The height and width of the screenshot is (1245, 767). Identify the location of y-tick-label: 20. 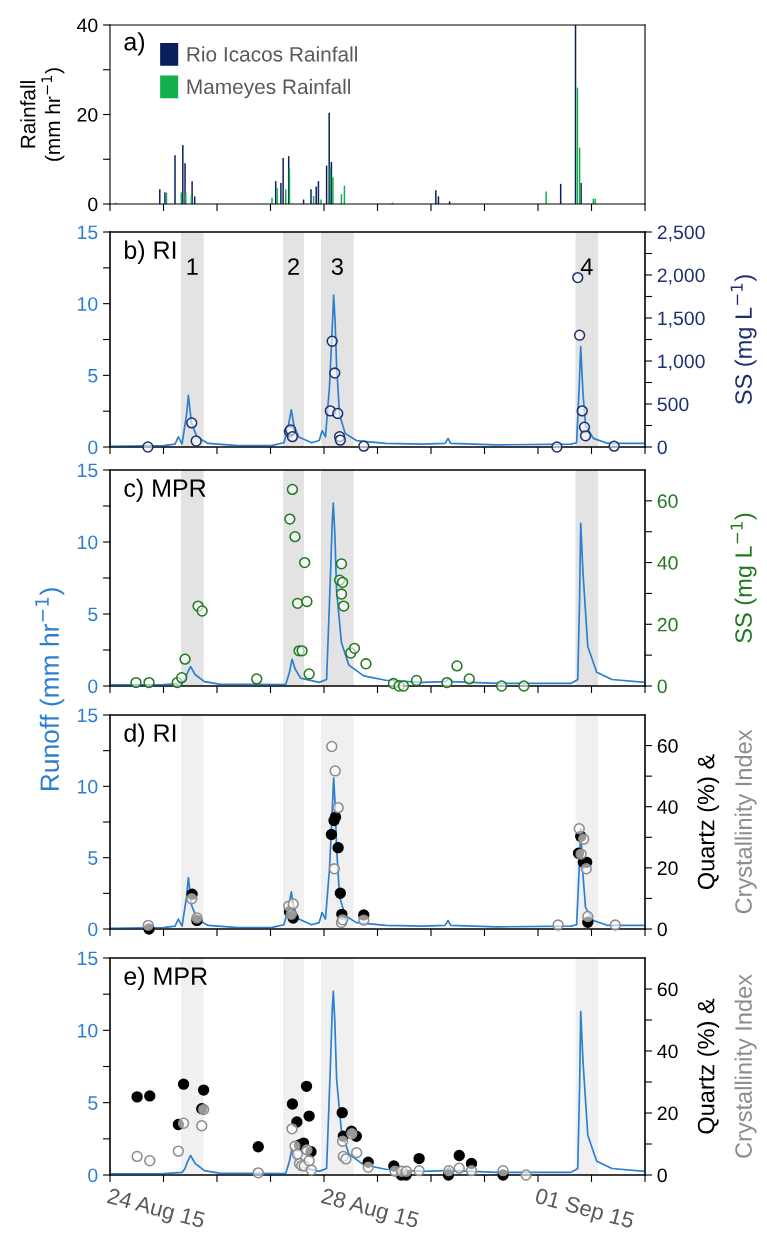
(87, 114).